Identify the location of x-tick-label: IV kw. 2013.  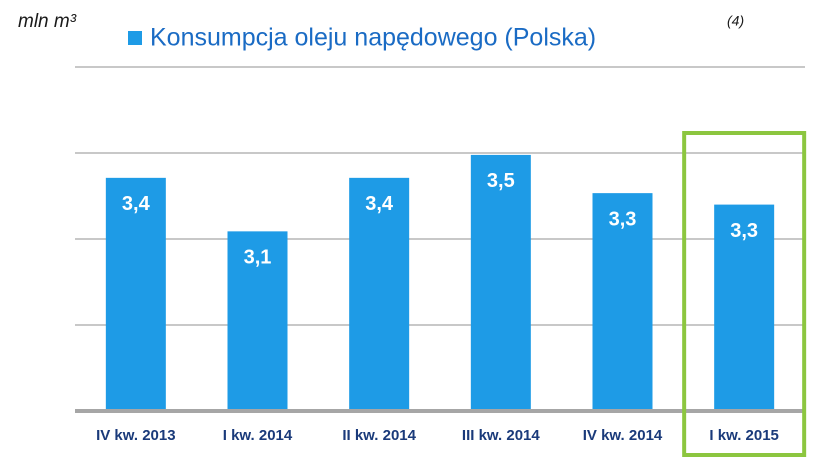
(136, 435).